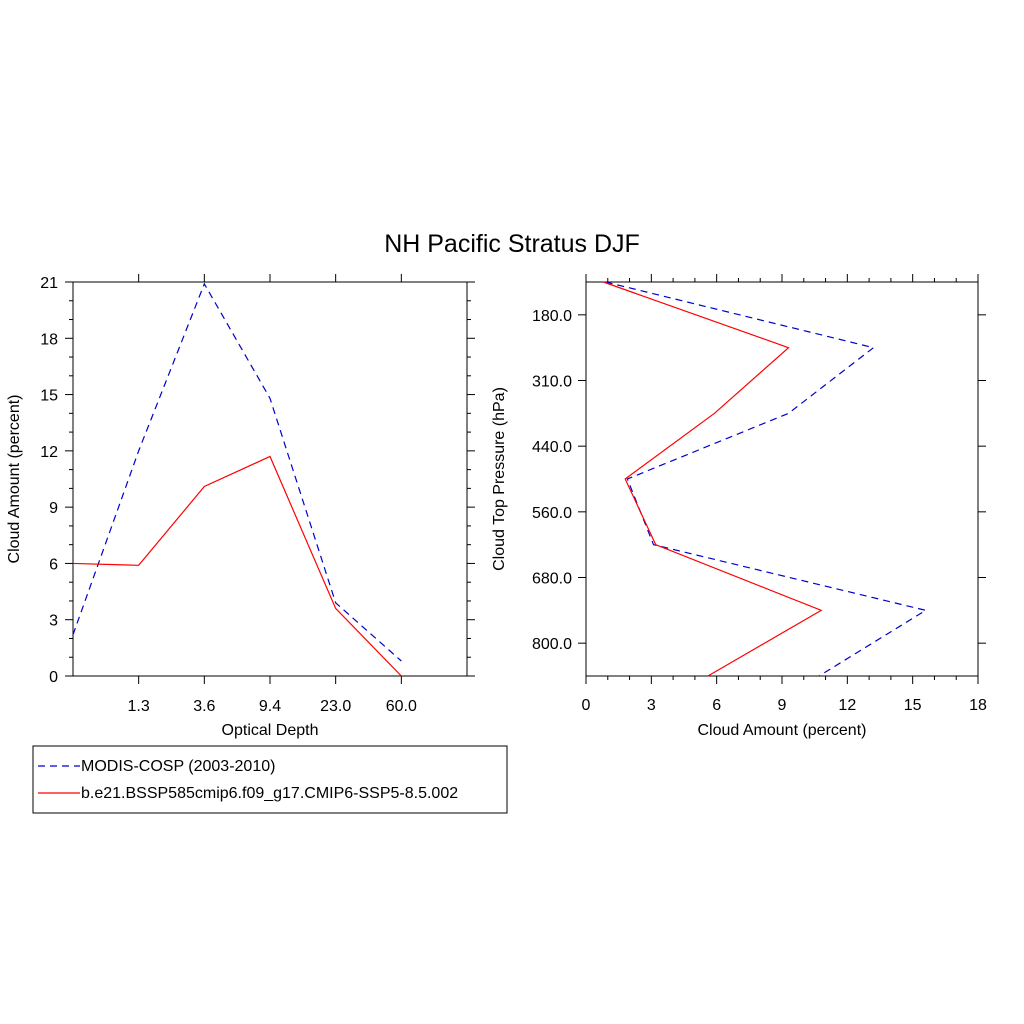  Describe the element at coordinates (552, 382) in the screenshot. I see `y-tick-label: 310.0` at that location.